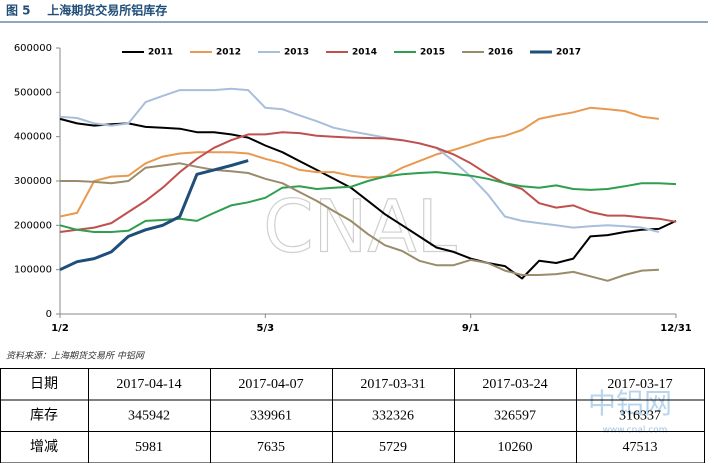  What do you see at coordinates (75, 356) in the screenshot?
I see `source-note: 资料来源：上海期货交易所 中铝网` at bounding box center [75, 356].